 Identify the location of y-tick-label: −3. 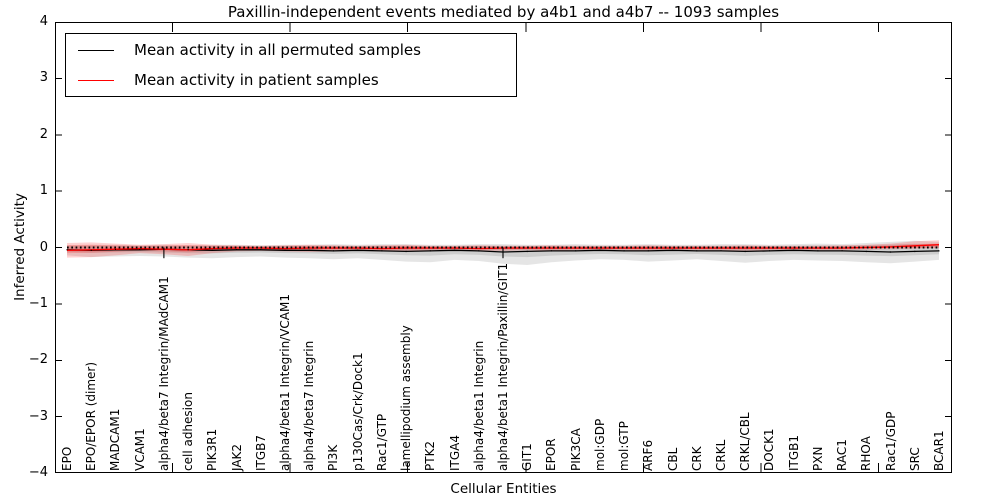
(38, 416).